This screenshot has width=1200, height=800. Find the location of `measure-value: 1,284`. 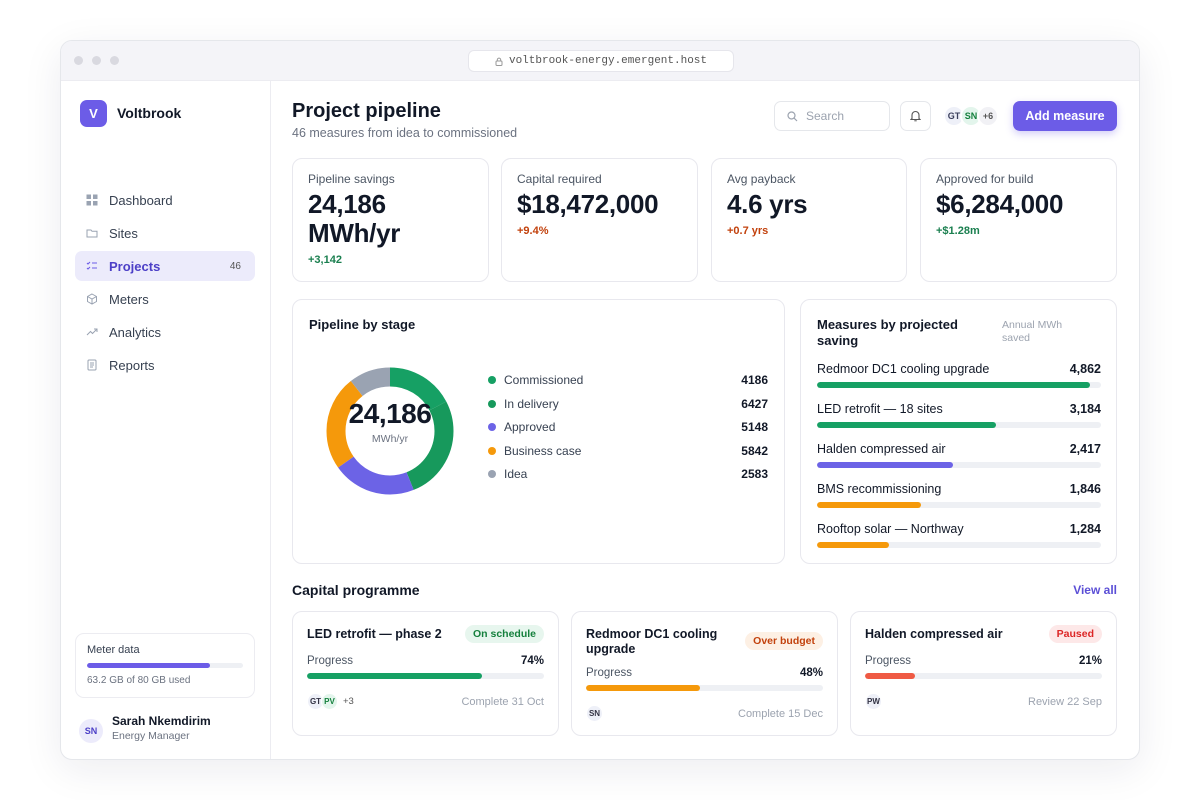

measure-value: 1,284 is located at coordinates (1085, 529).